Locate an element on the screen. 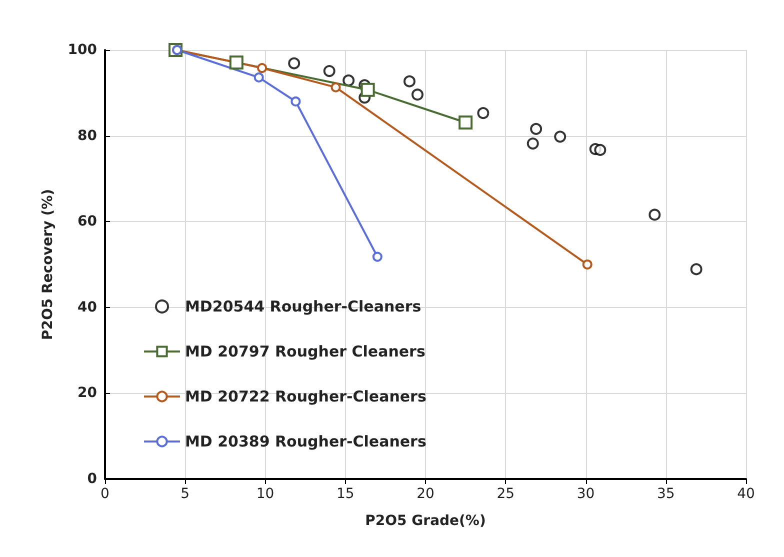 Image resolution: width=784 pixels, height=557 pixels. legend-label: MD 20389 Rougher-Cleaners is located at coordinates (305, 441).